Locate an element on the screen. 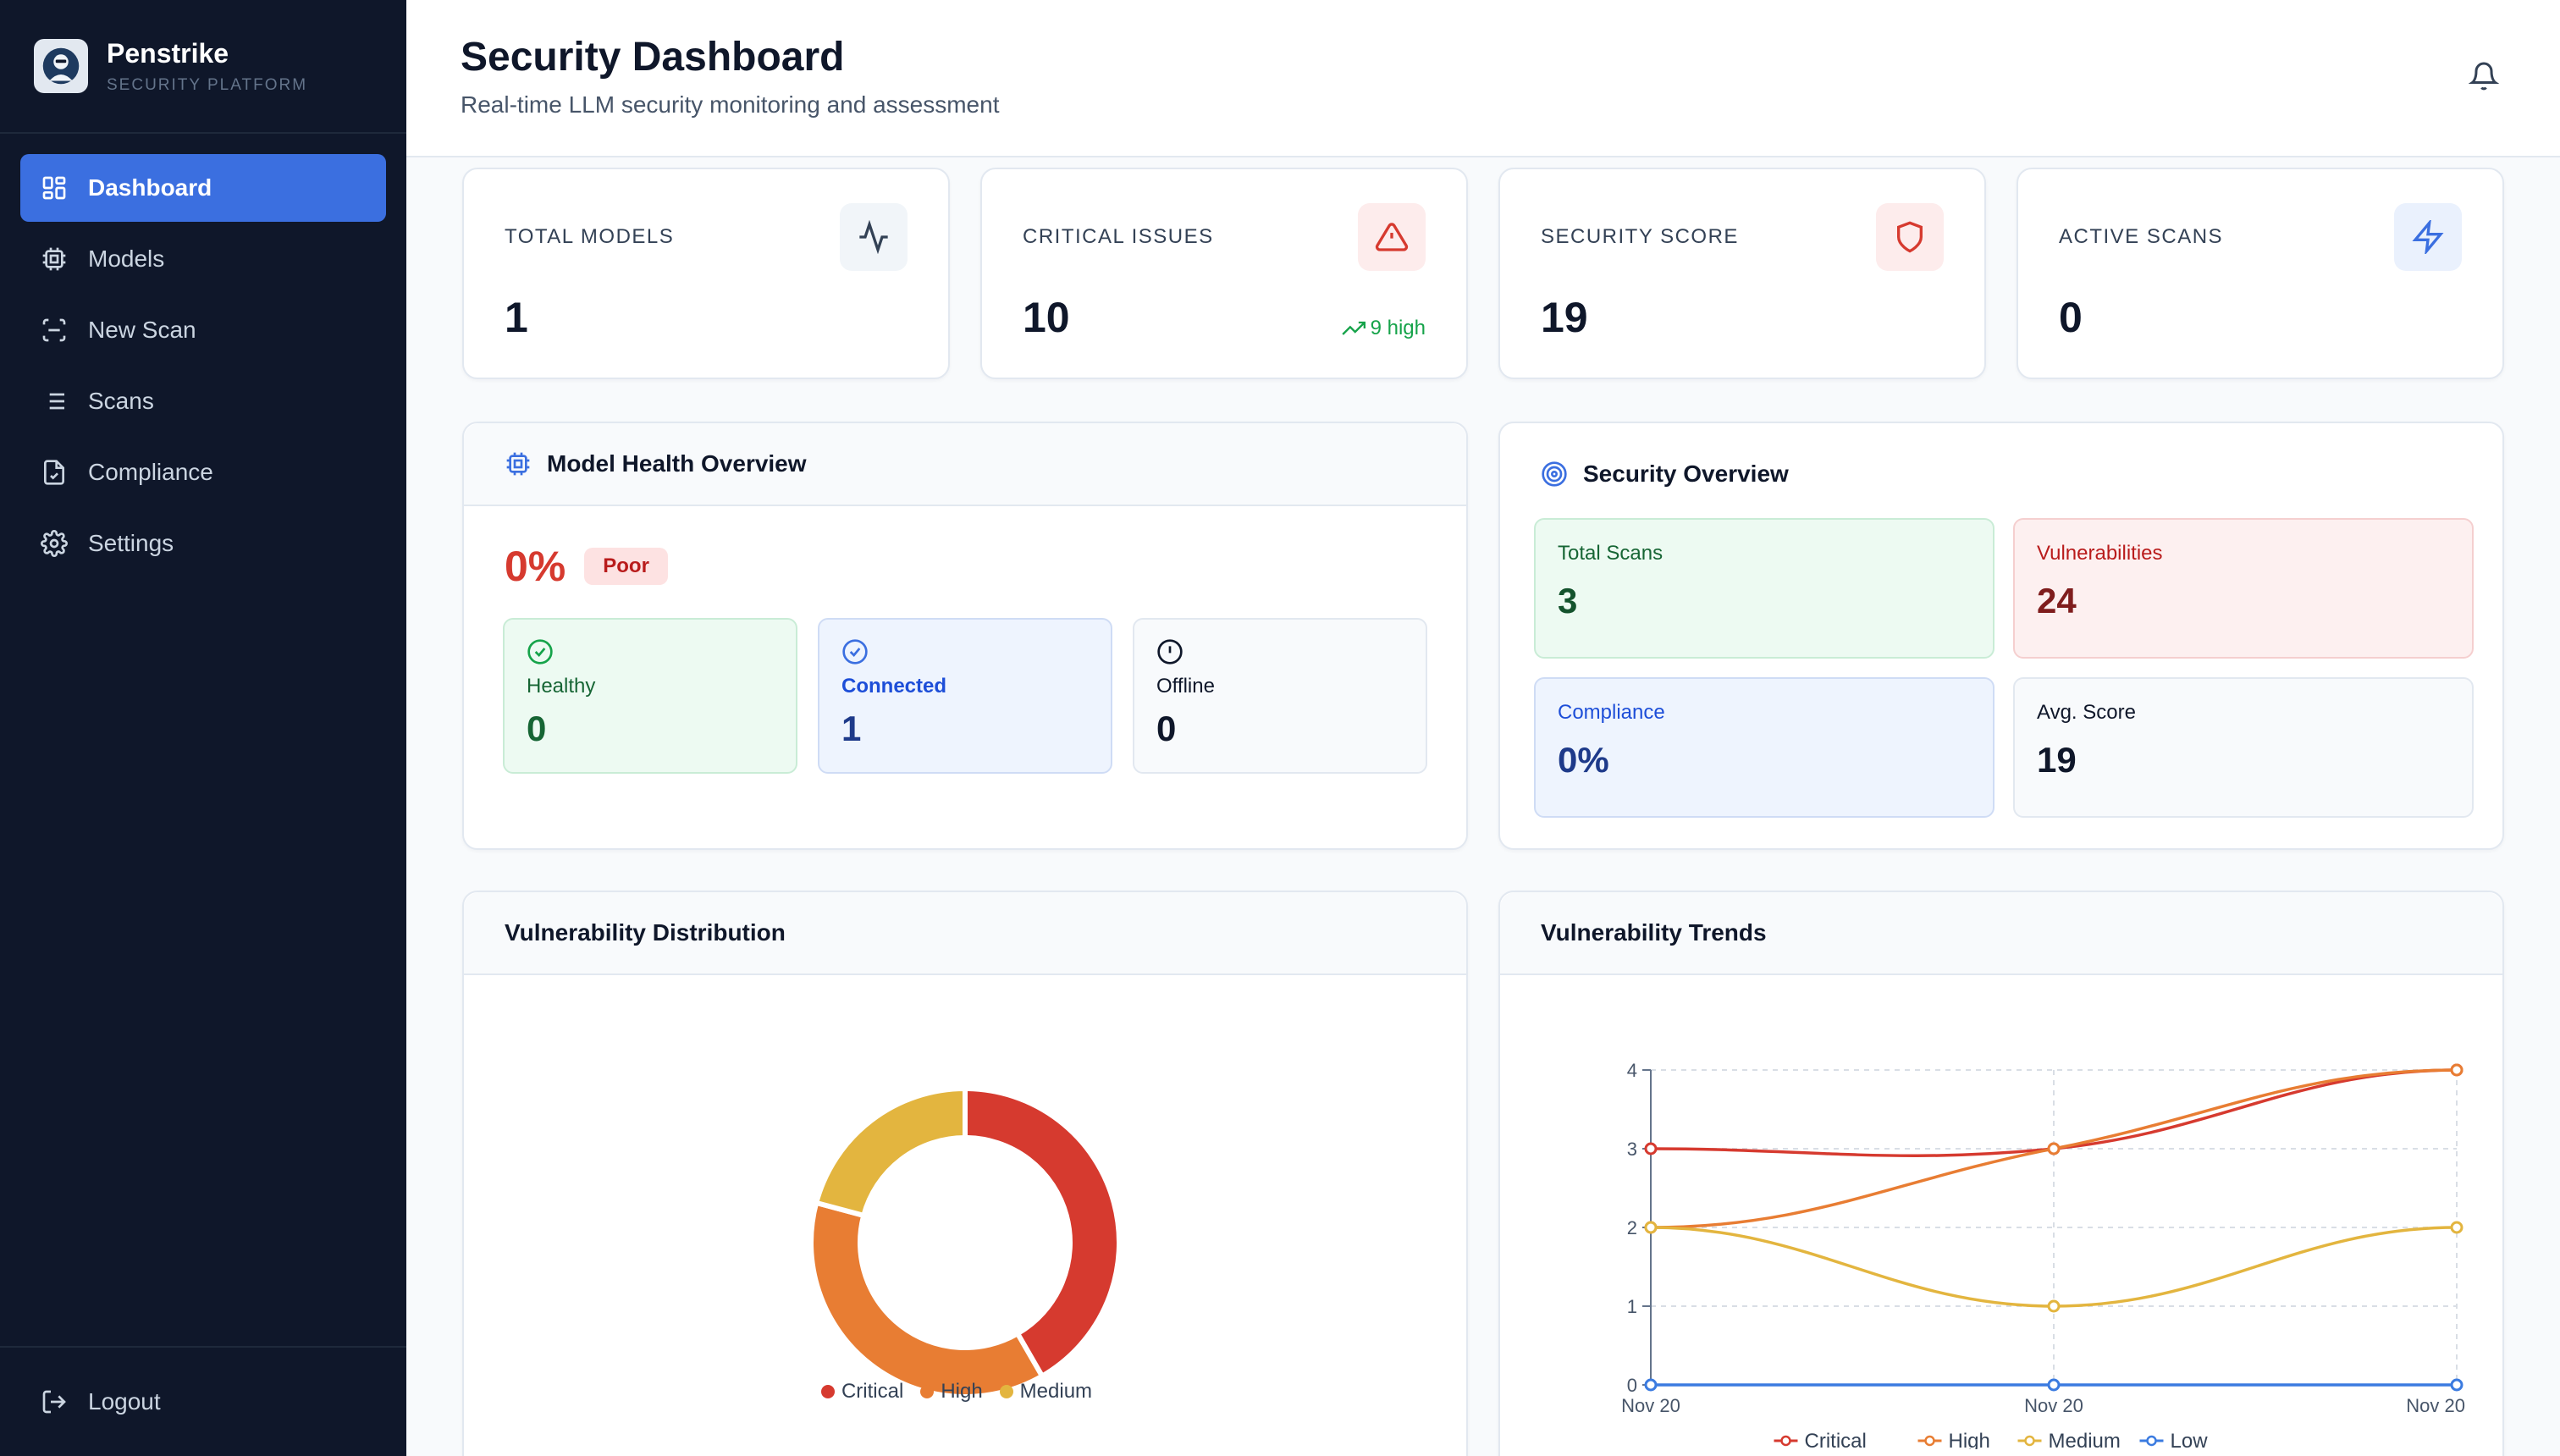 This screenshot has height=1456, width=2560. sidebar-item-label: New Scan is located at coordinates (142, 330).